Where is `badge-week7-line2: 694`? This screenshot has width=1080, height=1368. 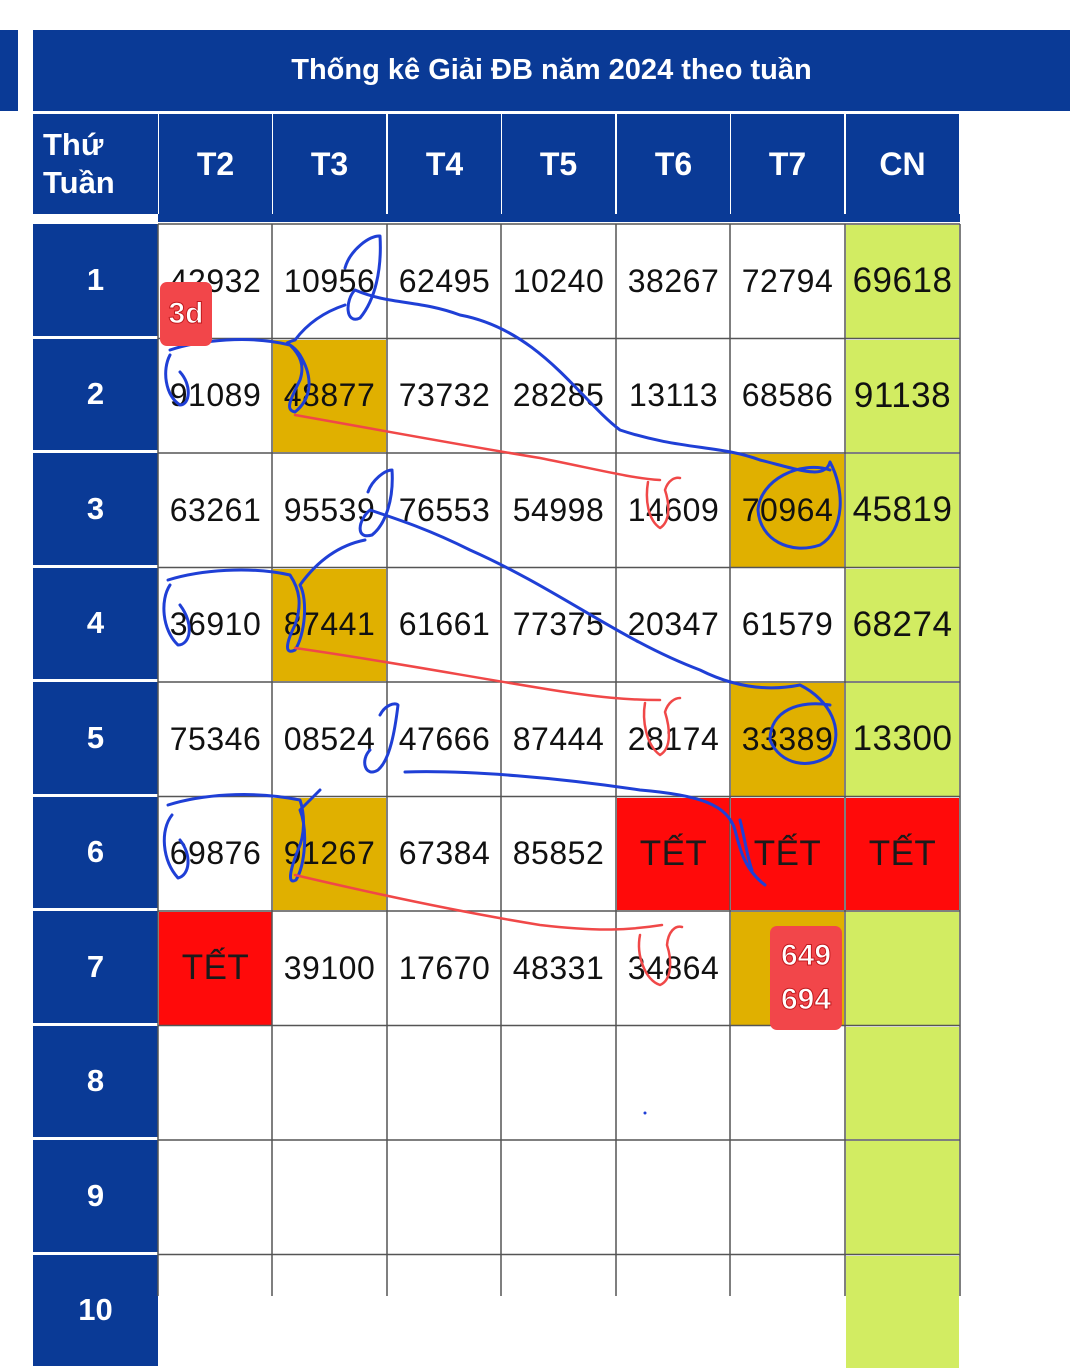
badge-week7-line2: 694 is located at coordinates (806, 1000).